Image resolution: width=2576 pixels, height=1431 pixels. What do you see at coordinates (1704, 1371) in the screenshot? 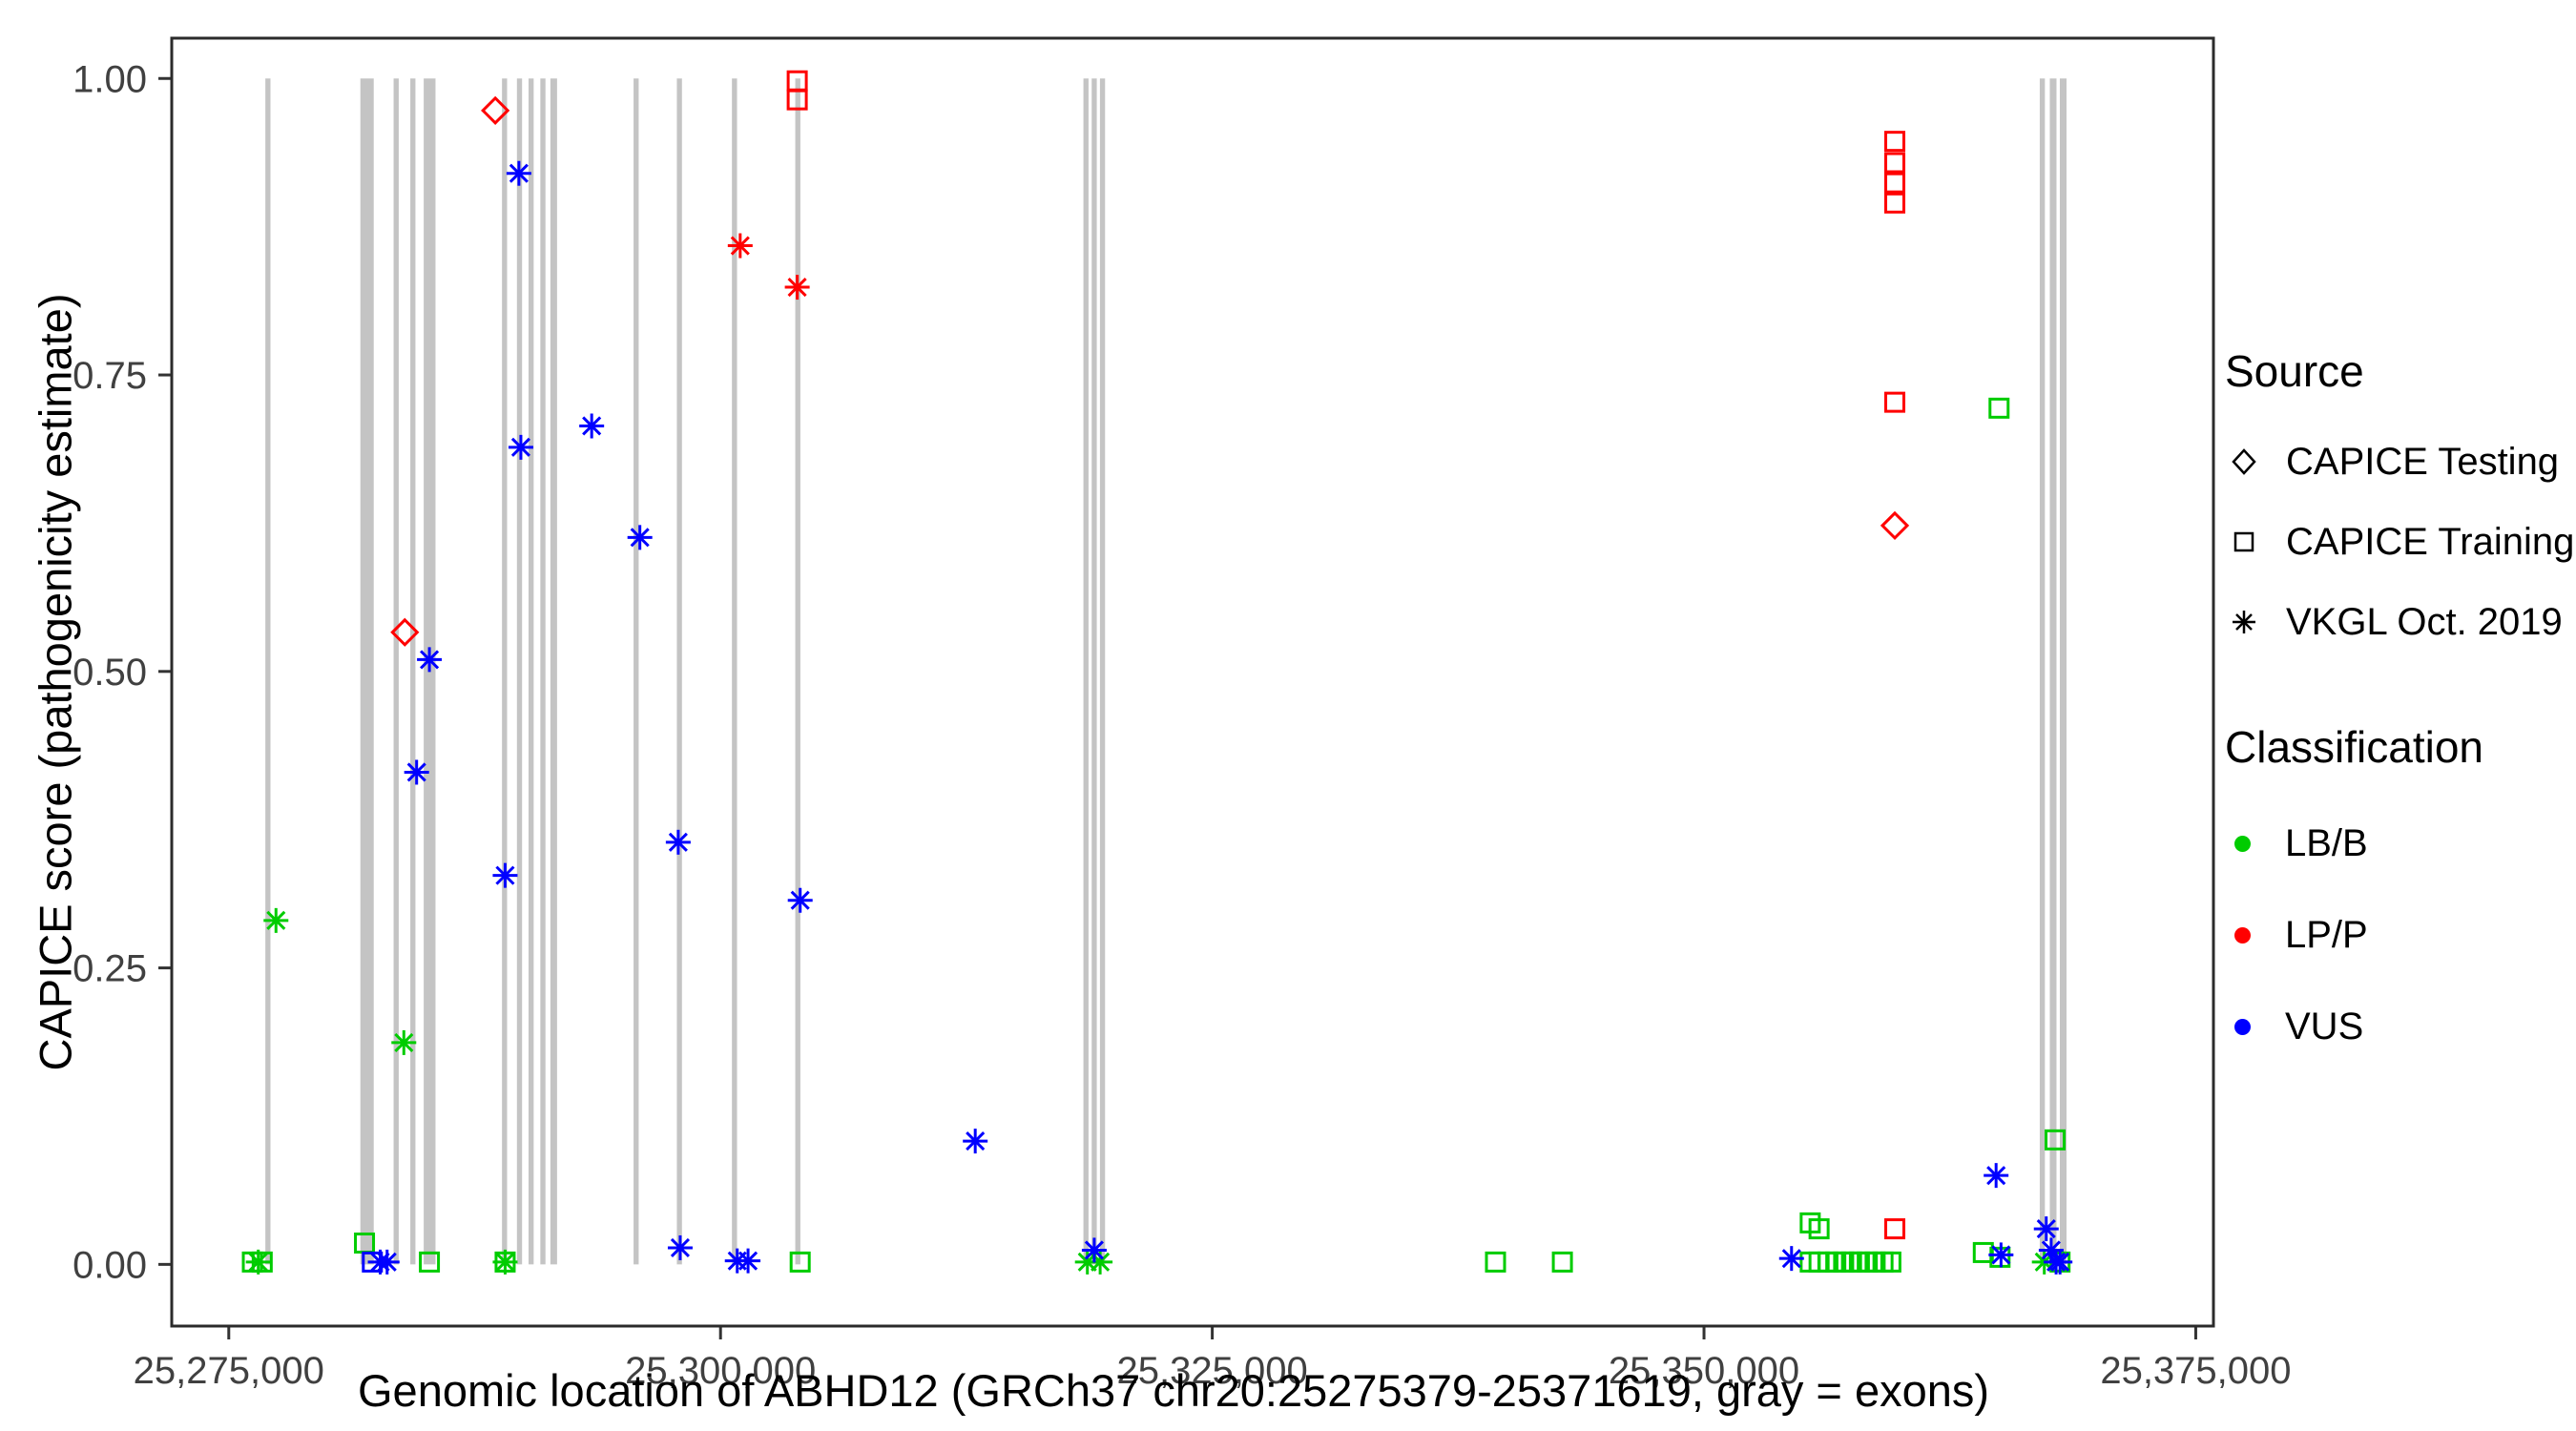
I see `x-tick-label: 25,350,000` at bounding box center [1704, 1371].